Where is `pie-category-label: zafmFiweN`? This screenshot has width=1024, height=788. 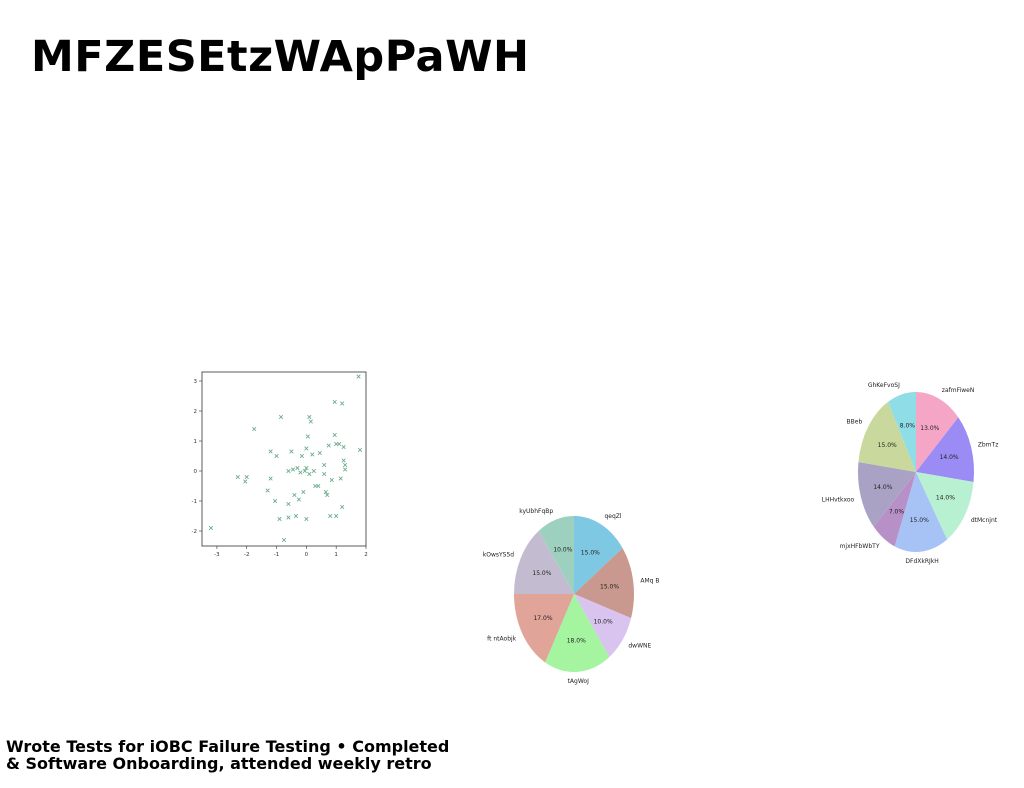
pie-category-label: zafmFiweN is located at coordinates (958, 390).